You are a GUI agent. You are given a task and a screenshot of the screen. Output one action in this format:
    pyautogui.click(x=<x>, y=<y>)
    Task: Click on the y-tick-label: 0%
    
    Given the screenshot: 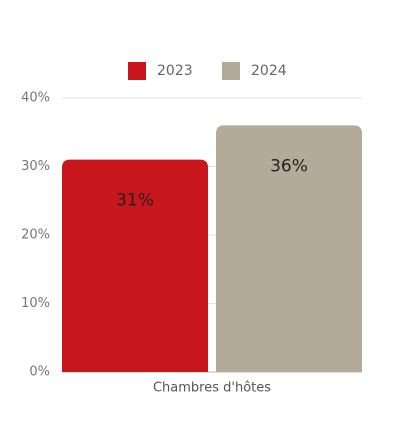 What is the action you would take?
    pyautogui.click(x=39, y=372)
    